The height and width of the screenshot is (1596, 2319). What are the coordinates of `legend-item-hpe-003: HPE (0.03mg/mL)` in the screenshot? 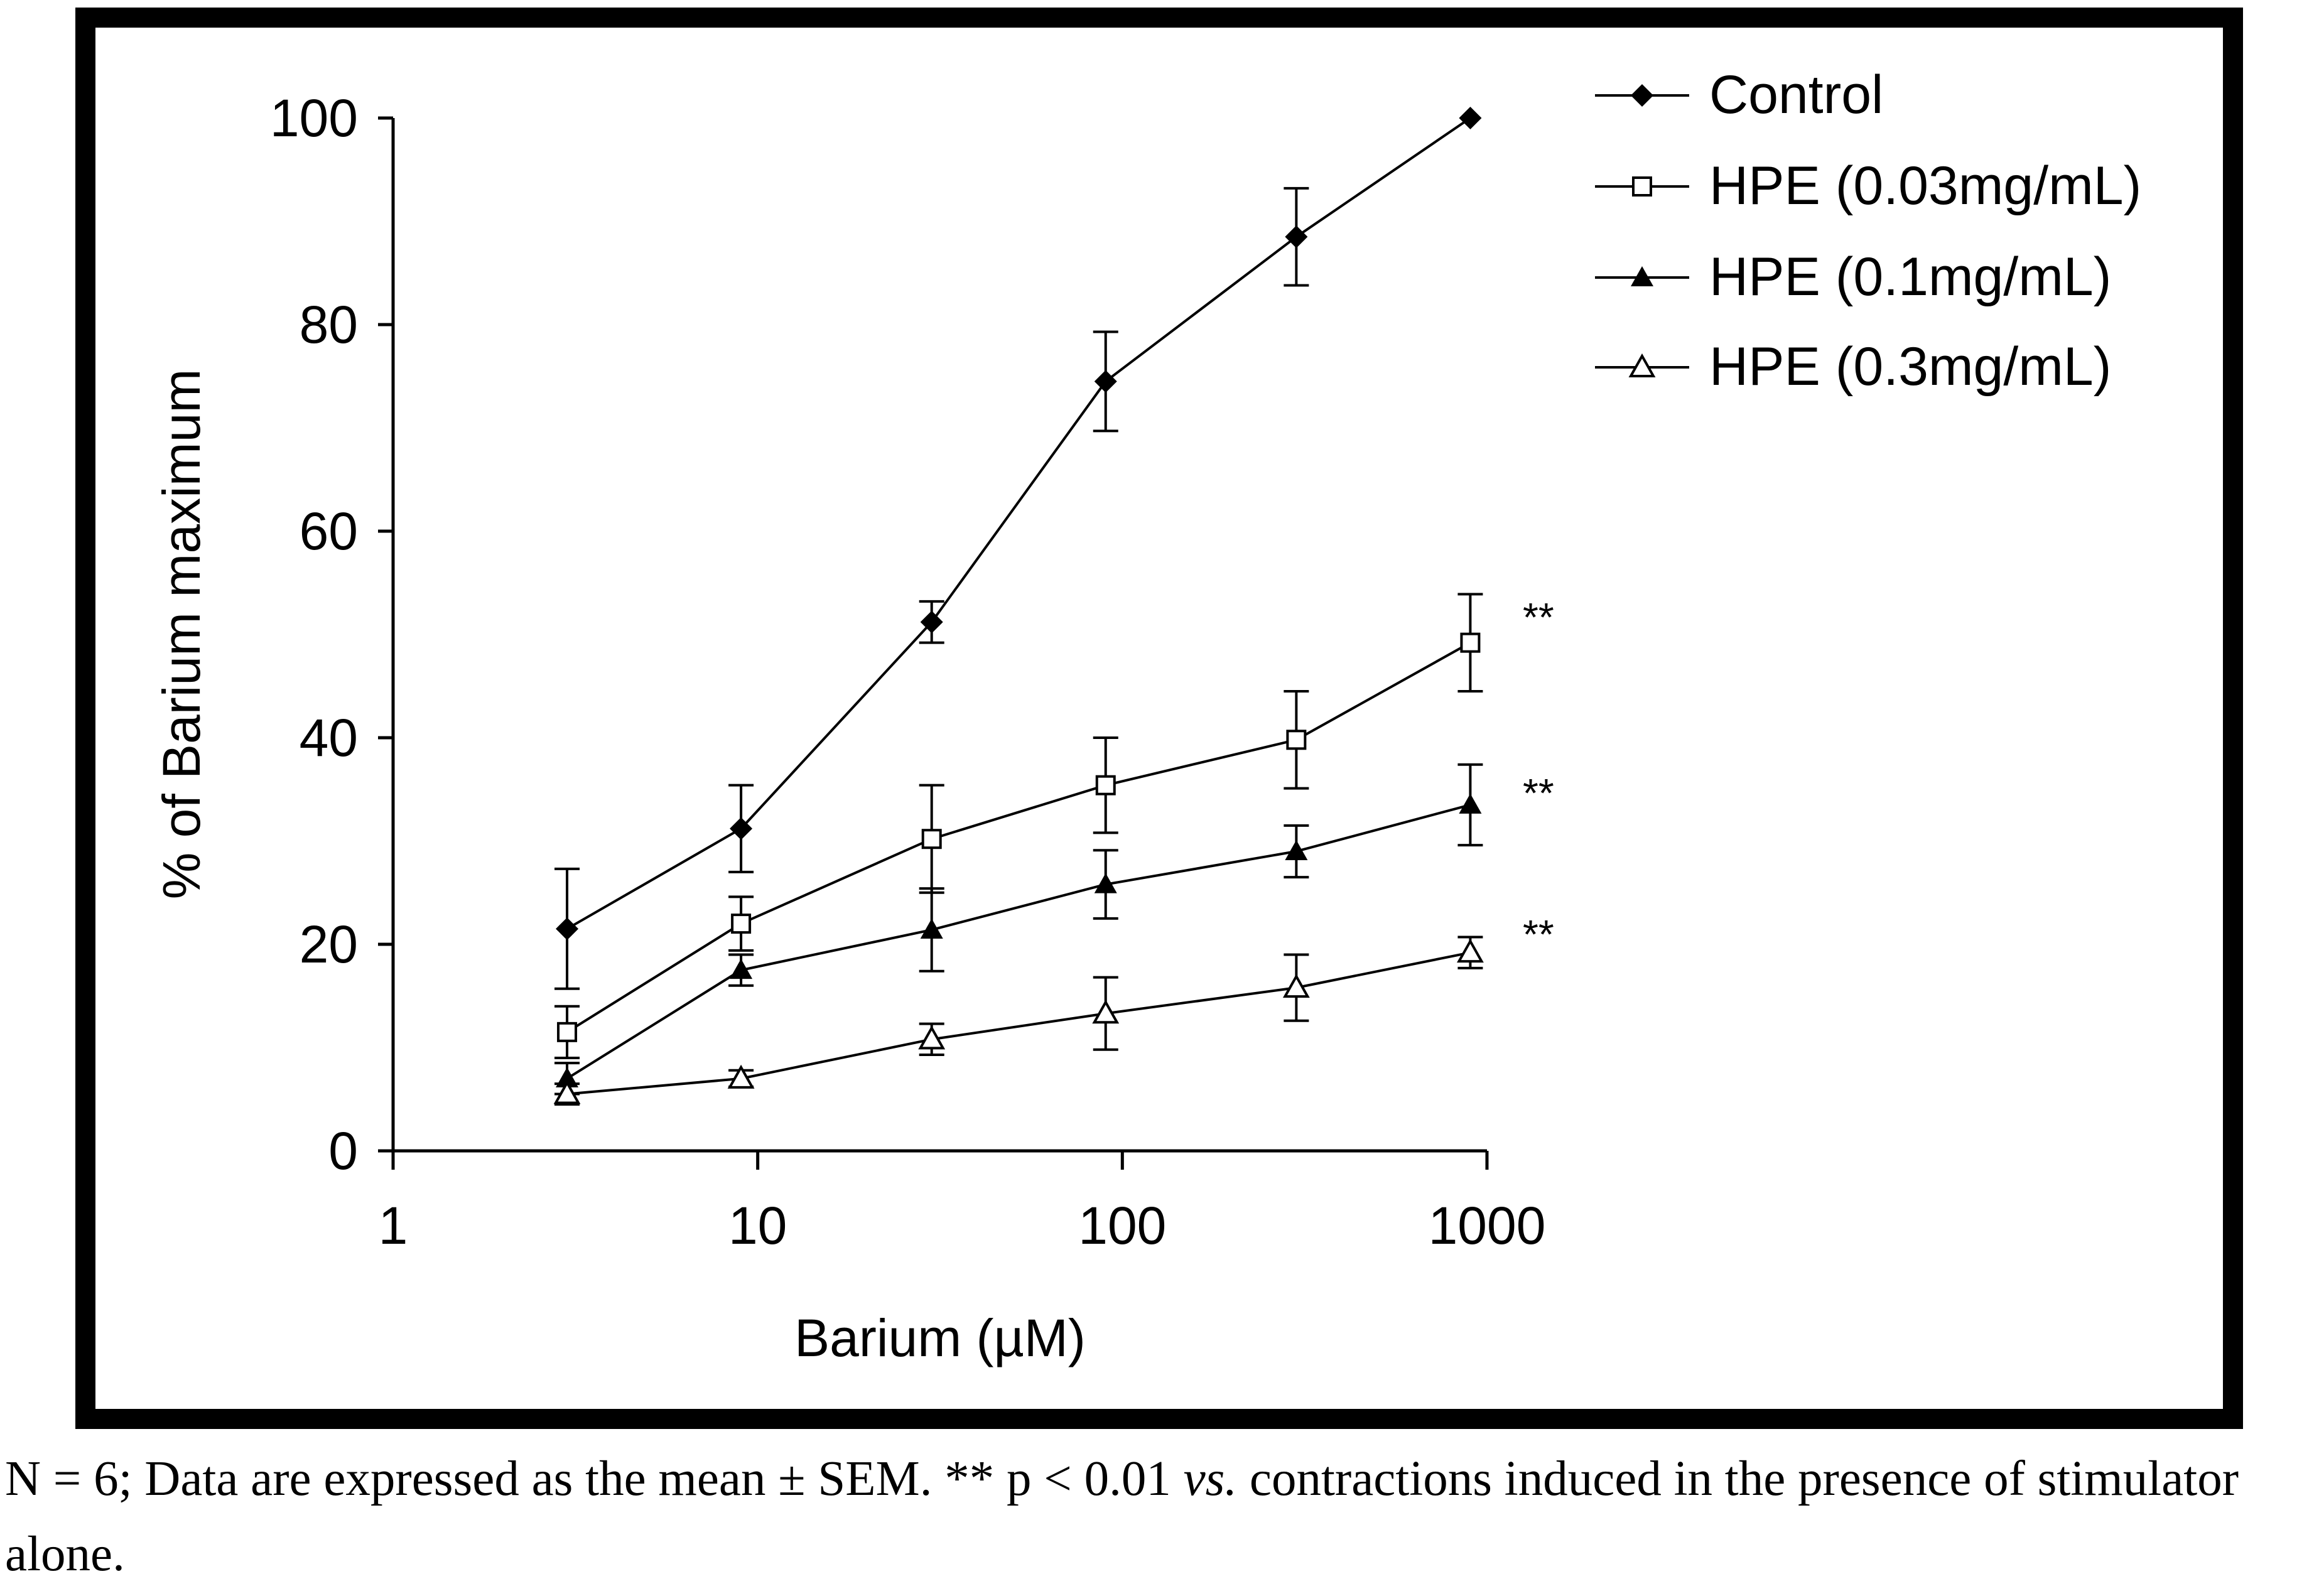 It's located at (1868, 186).